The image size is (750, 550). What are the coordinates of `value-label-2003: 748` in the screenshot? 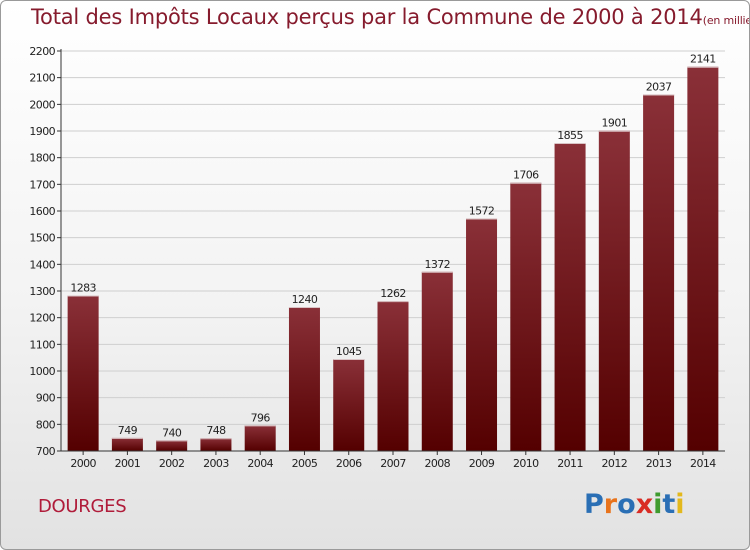 It's located at (216, 430).